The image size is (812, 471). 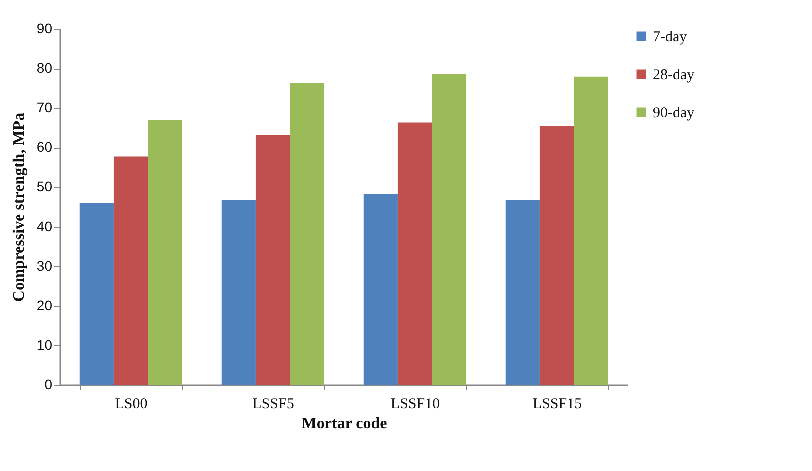 I want to click on x-axis-title: Mortar code, so click(x=345, y=424).